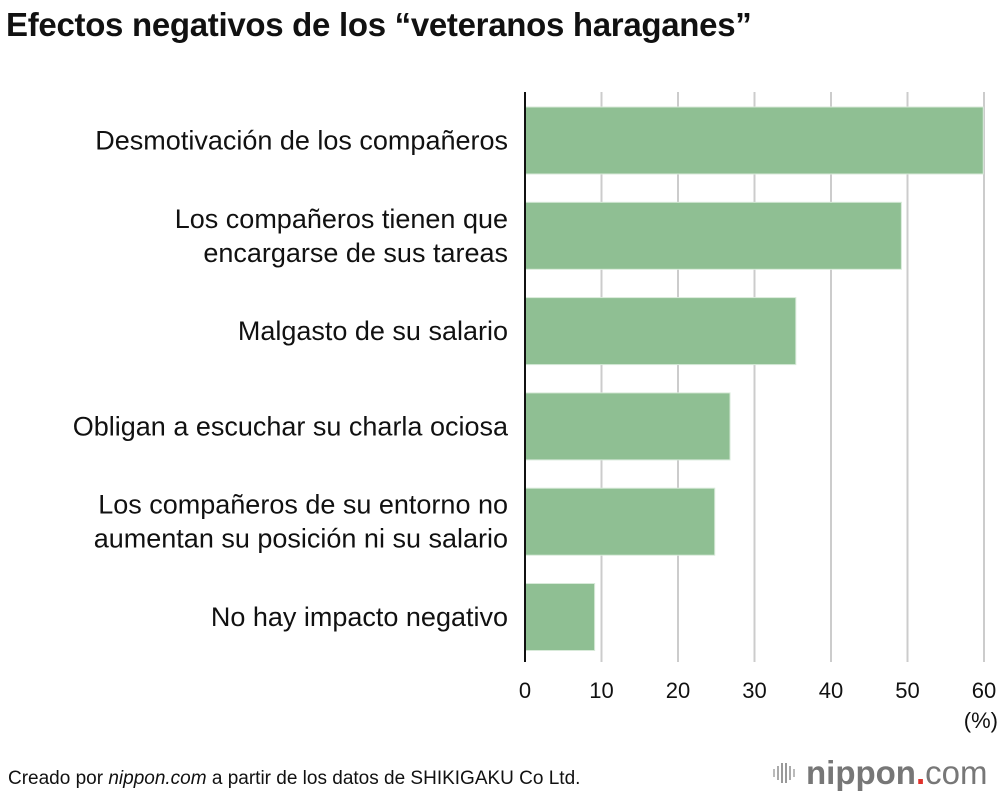 The height and width of the screenshot is (796, 1000). Describe the element at coordinates (58, 778) in the screenshot. I see `credit-prefix: Creado por` at that location.